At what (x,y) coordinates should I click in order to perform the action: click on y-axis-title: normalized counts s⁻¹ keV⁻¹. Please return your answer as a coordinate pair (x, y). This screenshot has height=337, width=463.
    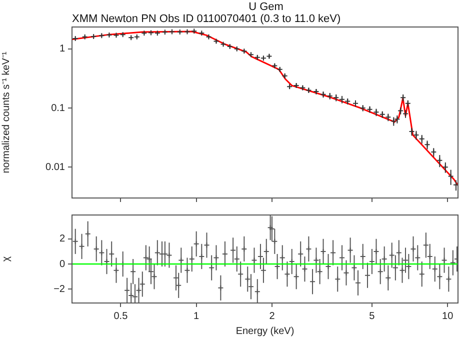
    Looking at the image, I should click on (6, 112).